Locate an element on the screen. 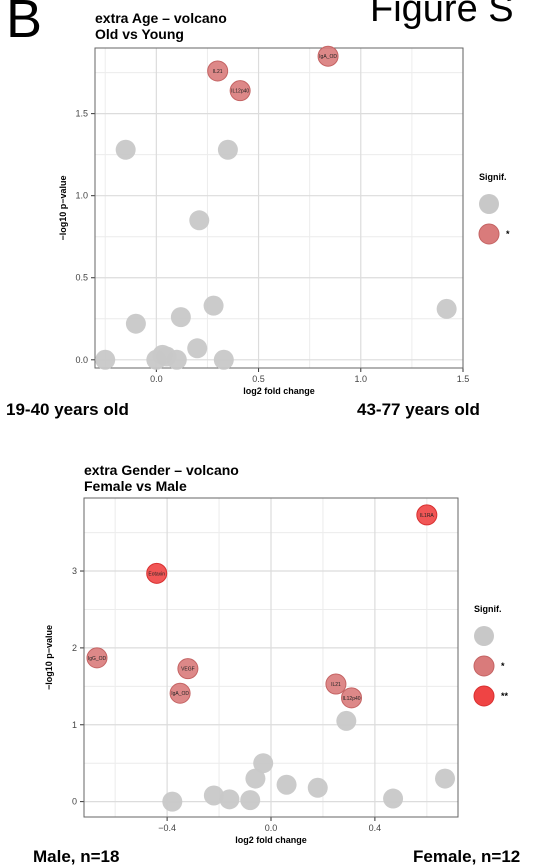 This screenshot has height=867, width=552. chart1-right-group-label: 43-77 years old is located at coordinates (418, 409).